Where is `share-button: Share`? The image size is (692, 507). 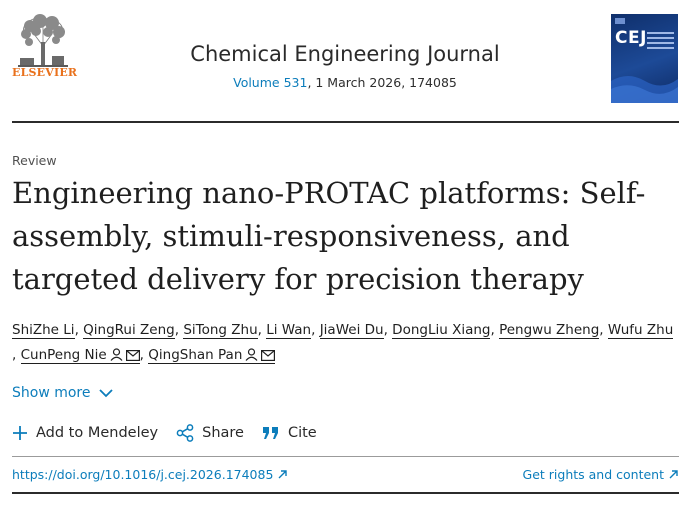 share-button: Share is located at coordinates (210, 433).